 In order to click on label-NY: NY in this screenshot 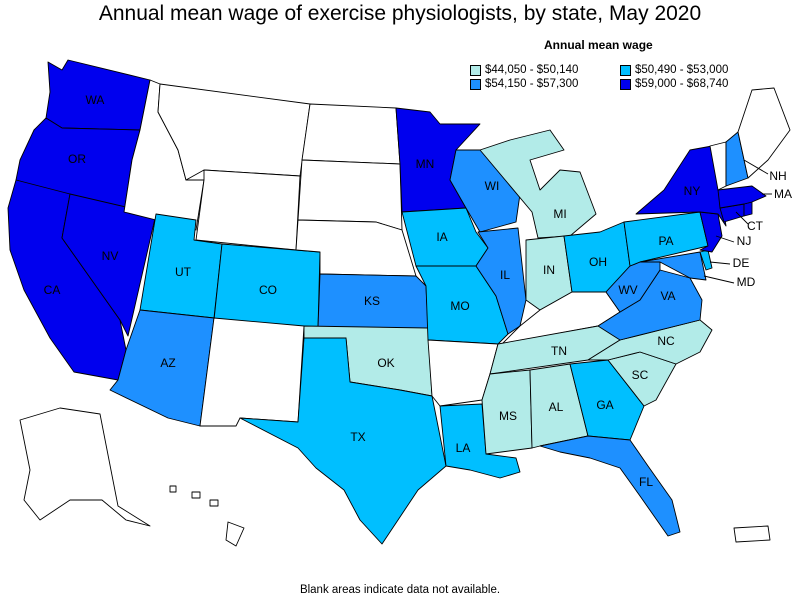, I will do `click(692, 191)`.